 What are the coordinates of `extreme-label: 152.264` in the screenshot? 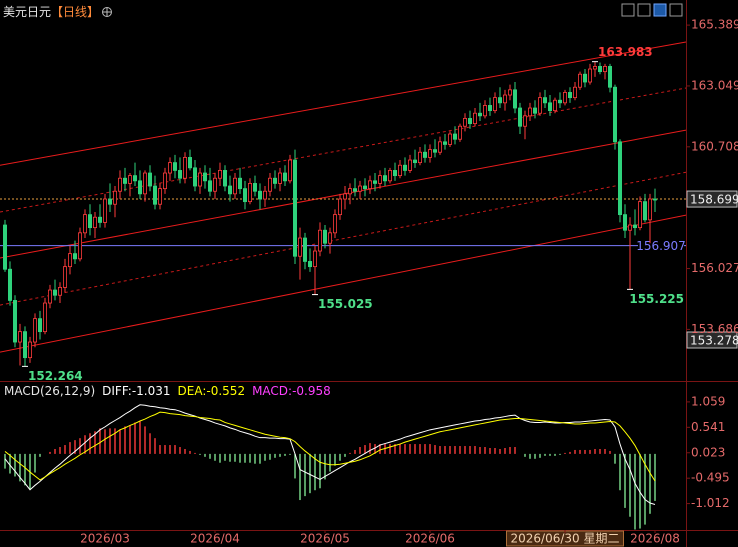 It's located at (55, 376).